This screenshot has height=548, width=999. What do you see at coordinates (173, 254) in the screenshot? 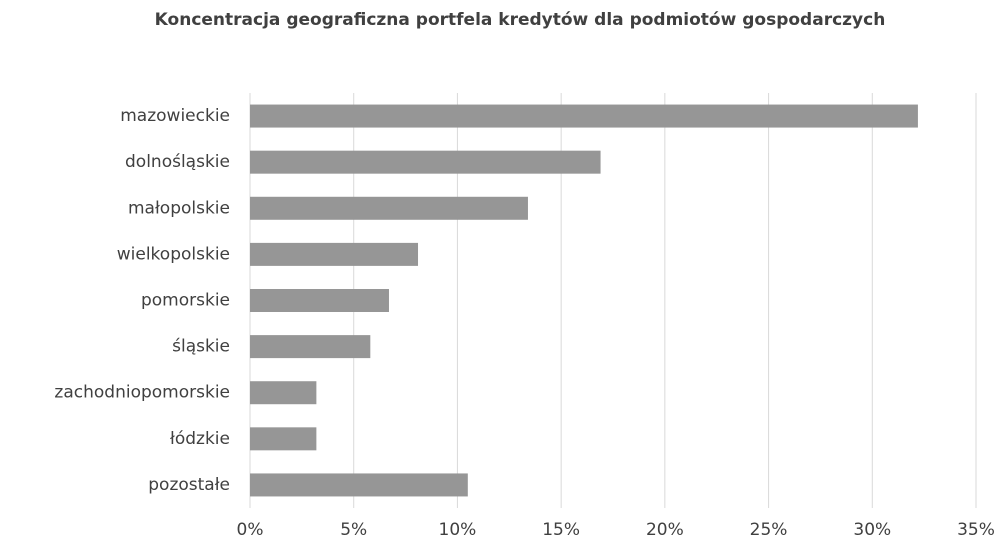
I see `y-tick-label: wielkopolskie` at bounding box center [173, 254].